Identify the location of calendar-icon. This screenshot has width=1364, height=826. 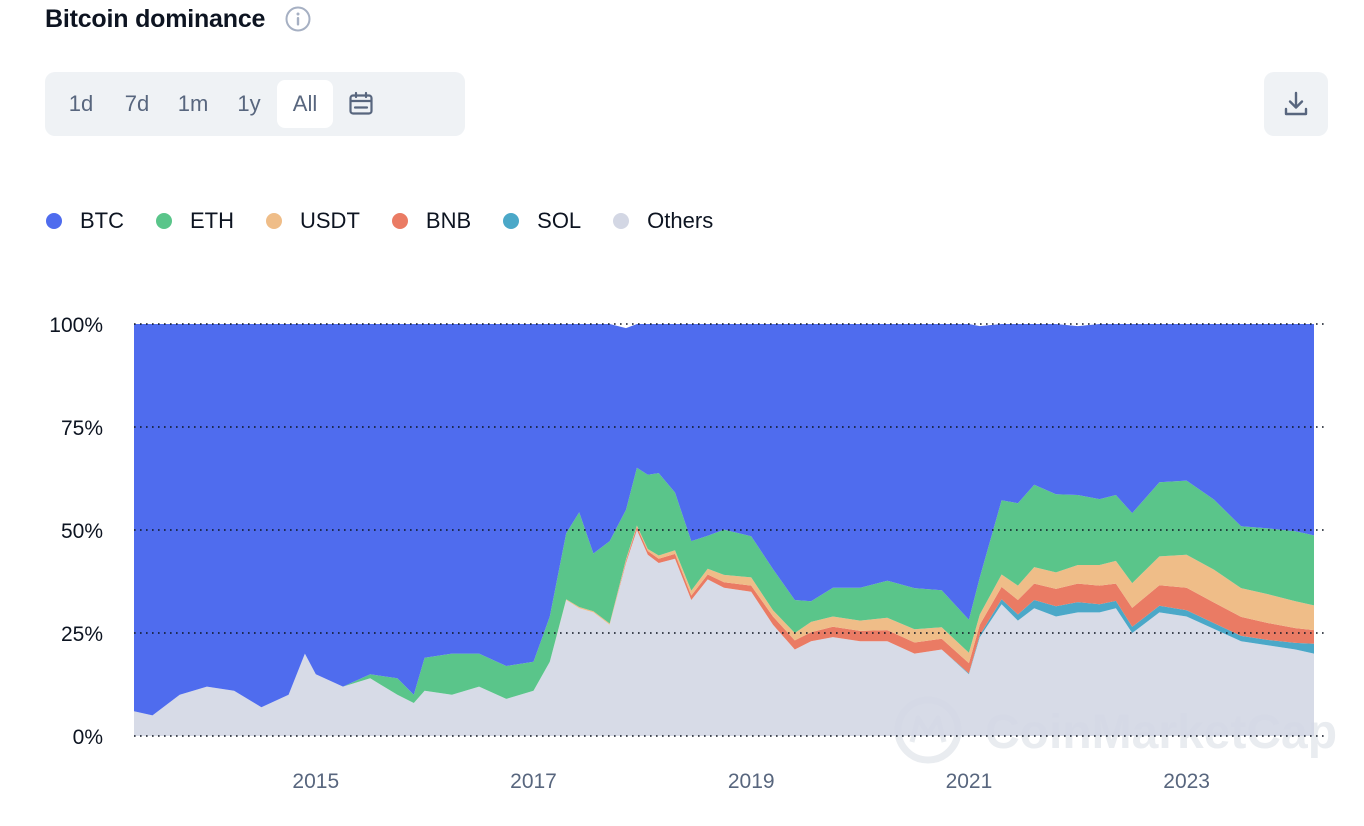
(361, 103).